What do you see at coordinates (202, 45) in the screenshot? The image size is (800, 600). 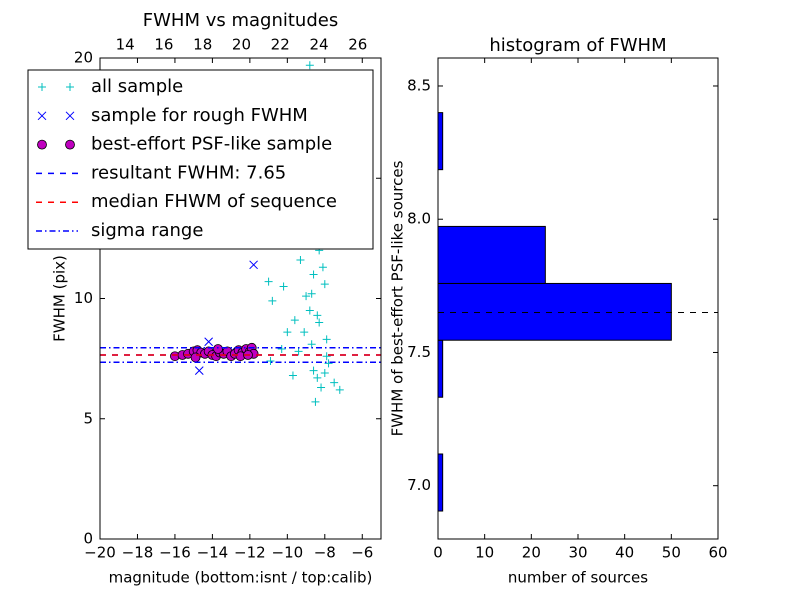 I see `top-x-tick-label: 18` at bounding box center [202, 45].